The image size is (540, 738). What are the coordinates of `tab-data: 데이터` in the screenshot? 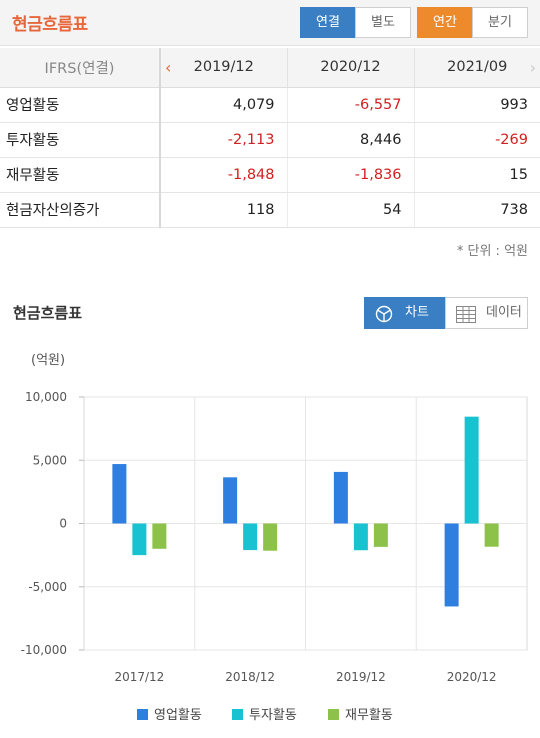 It's located at (486, 313).